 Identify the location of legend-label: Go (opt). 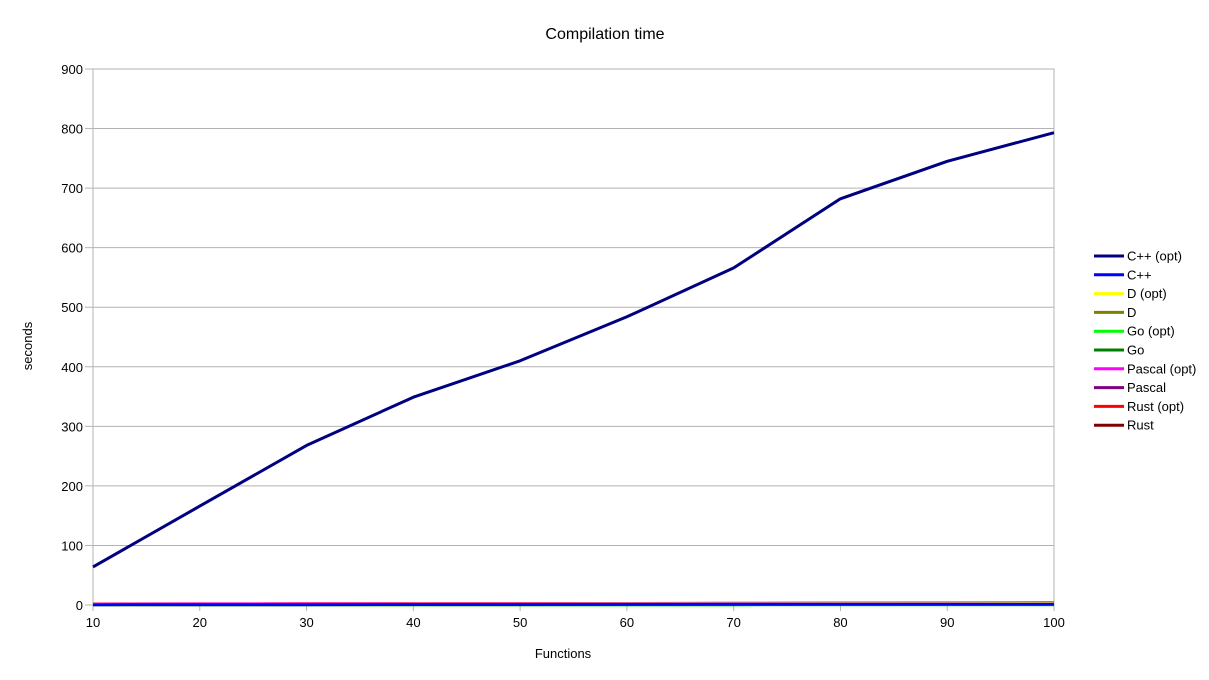
(1151, 331).